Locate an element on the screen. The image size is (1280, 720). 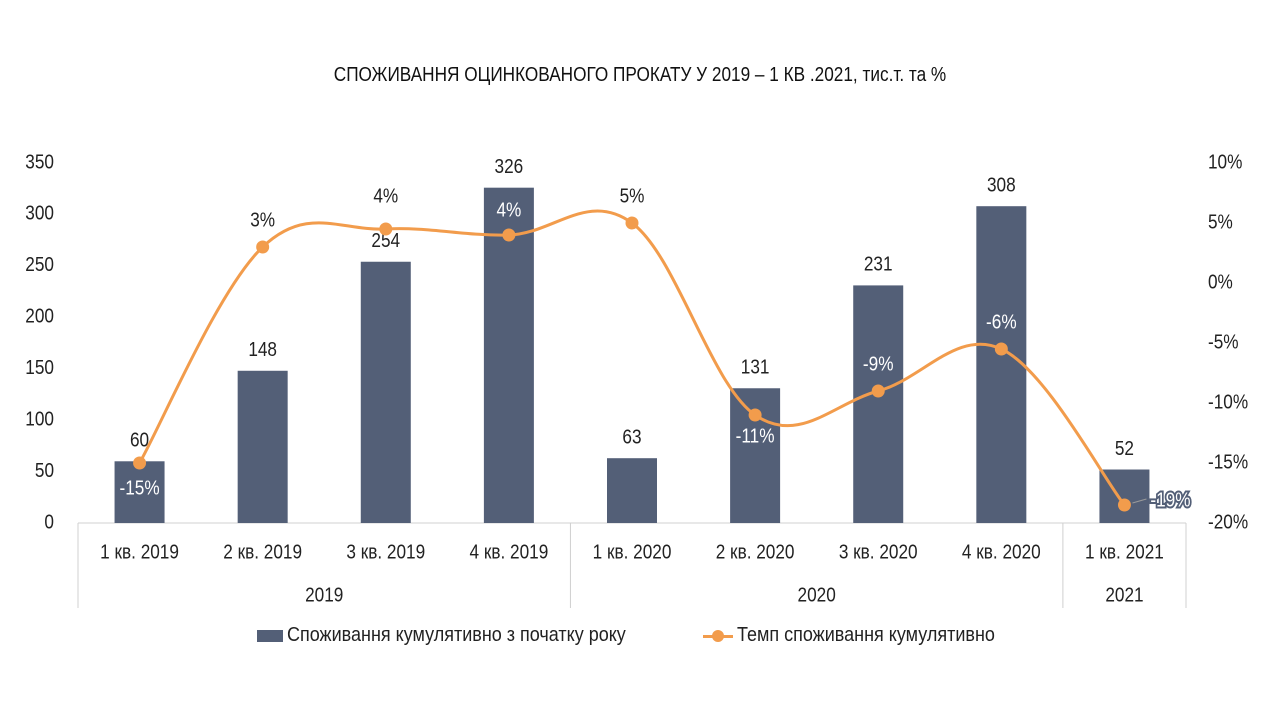
bar-value-label: 254 is located at coordinates (385, 240).